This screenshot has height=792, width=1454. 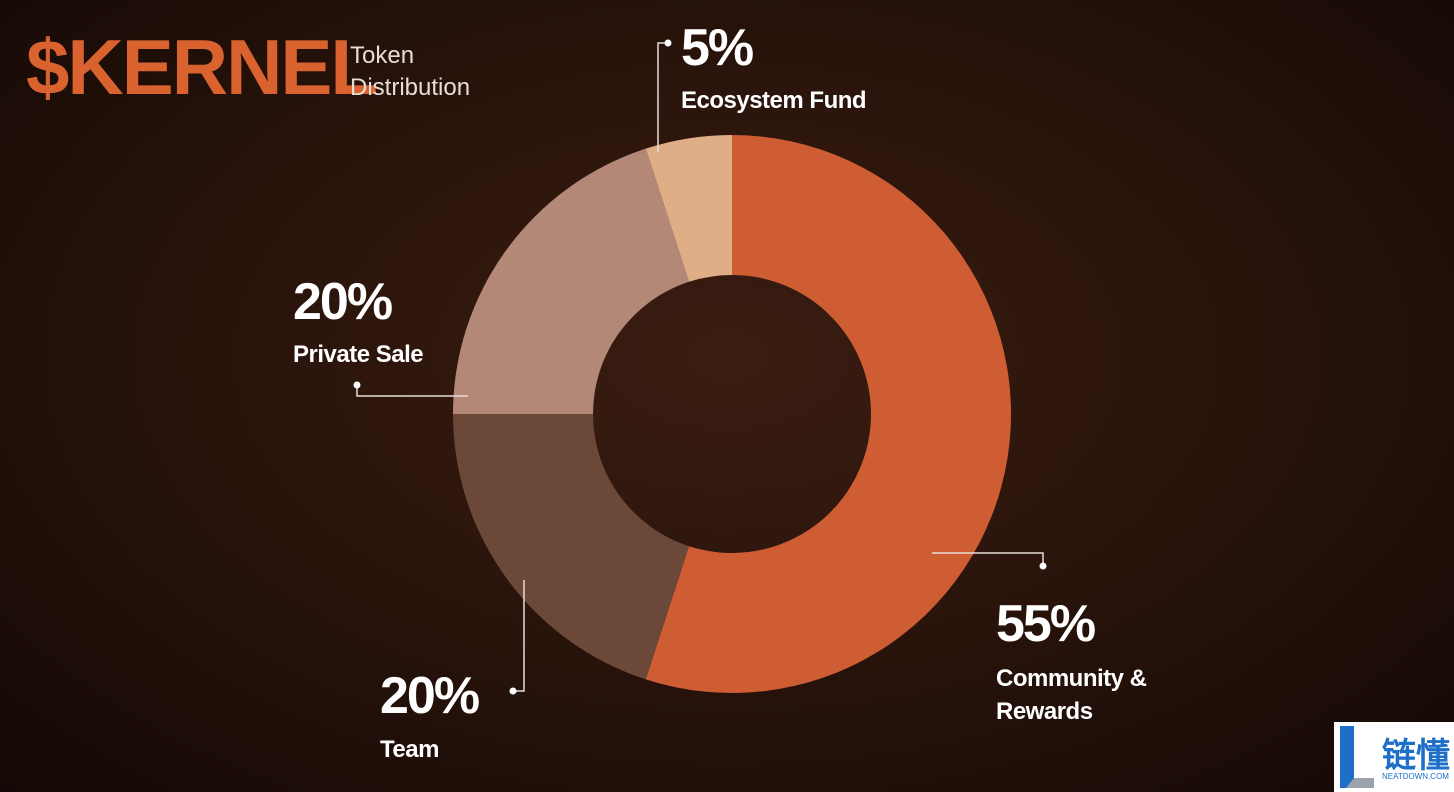 What do you see at coordinates (1415, 776) in the screenshot?
I see `watermark-subtext: NEATDOWN.COM` at bounding box center [1415, 776].